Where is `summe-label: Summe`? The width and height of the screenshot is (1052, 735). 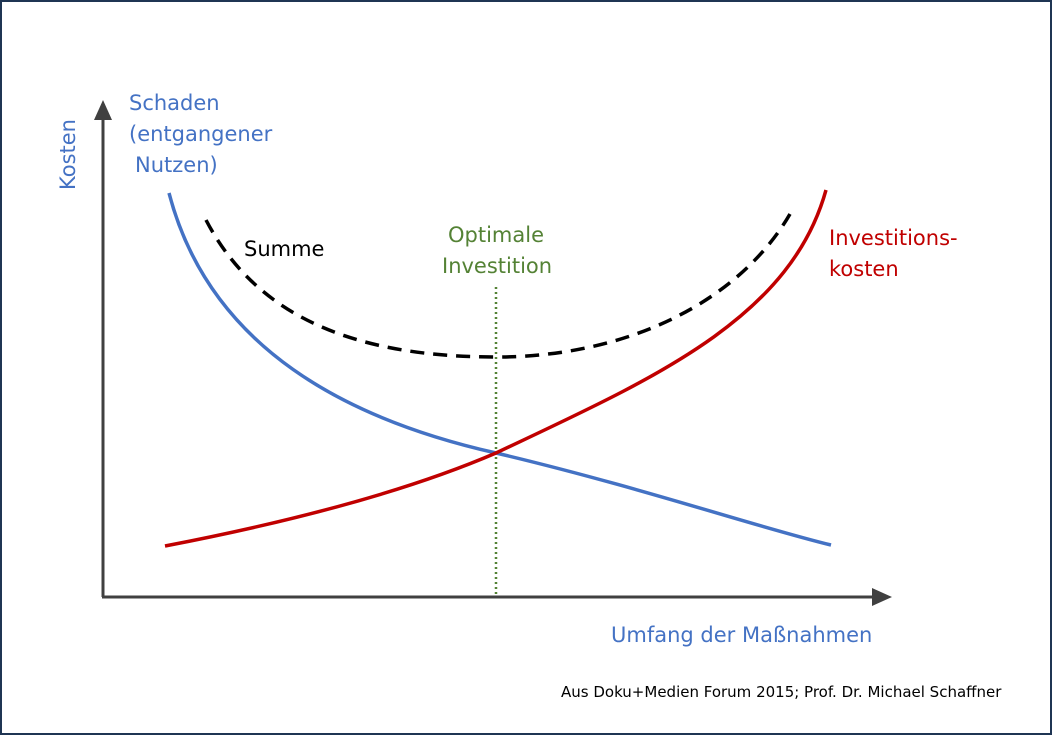 summe-label: Summe is located at coordinates (284, 249).